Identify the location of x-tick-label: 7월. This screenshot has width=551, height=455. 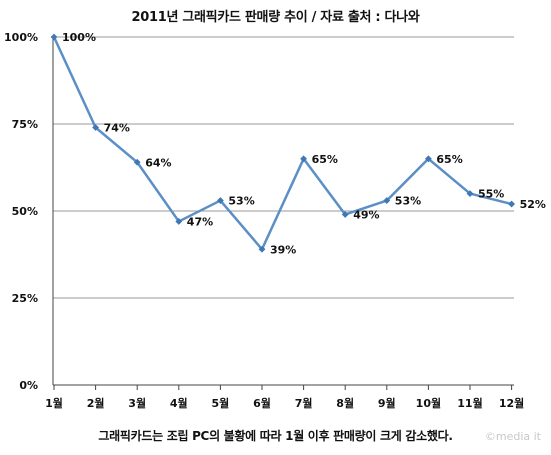
(304, 403).